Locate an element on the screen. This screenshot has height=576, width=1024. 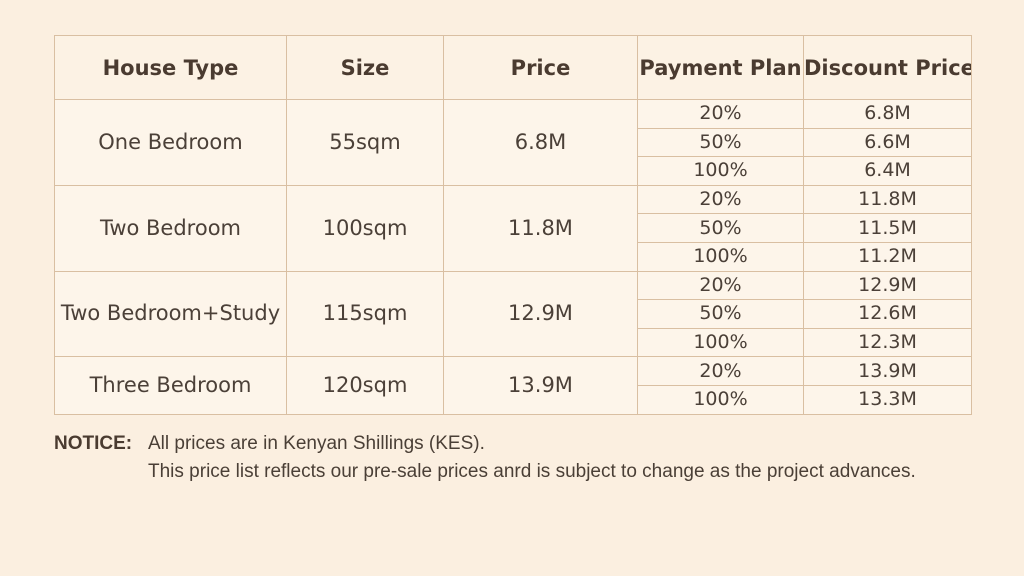
discount-price-cell: 11.5M is located at coordinates (887, 228).